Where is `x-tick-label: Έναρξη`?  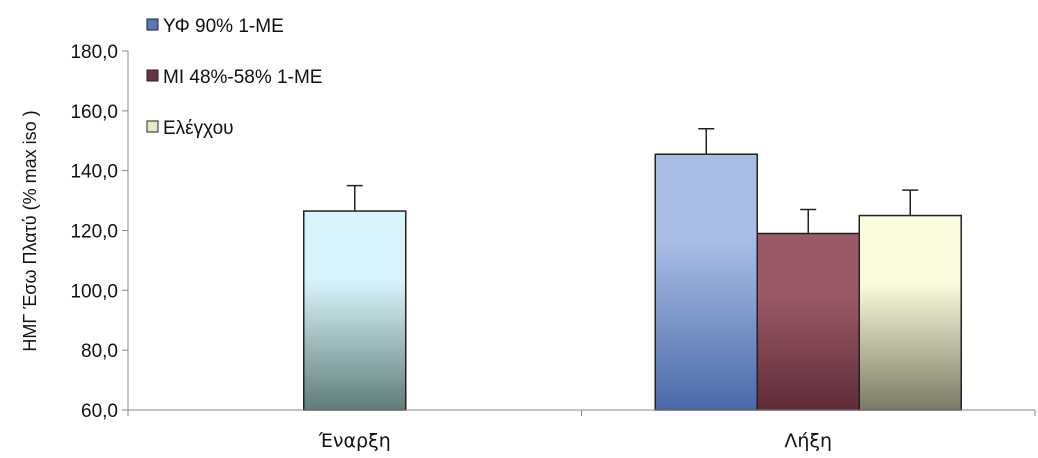 x-tick-label: Έναρξη is located at coordinates (354, 441).